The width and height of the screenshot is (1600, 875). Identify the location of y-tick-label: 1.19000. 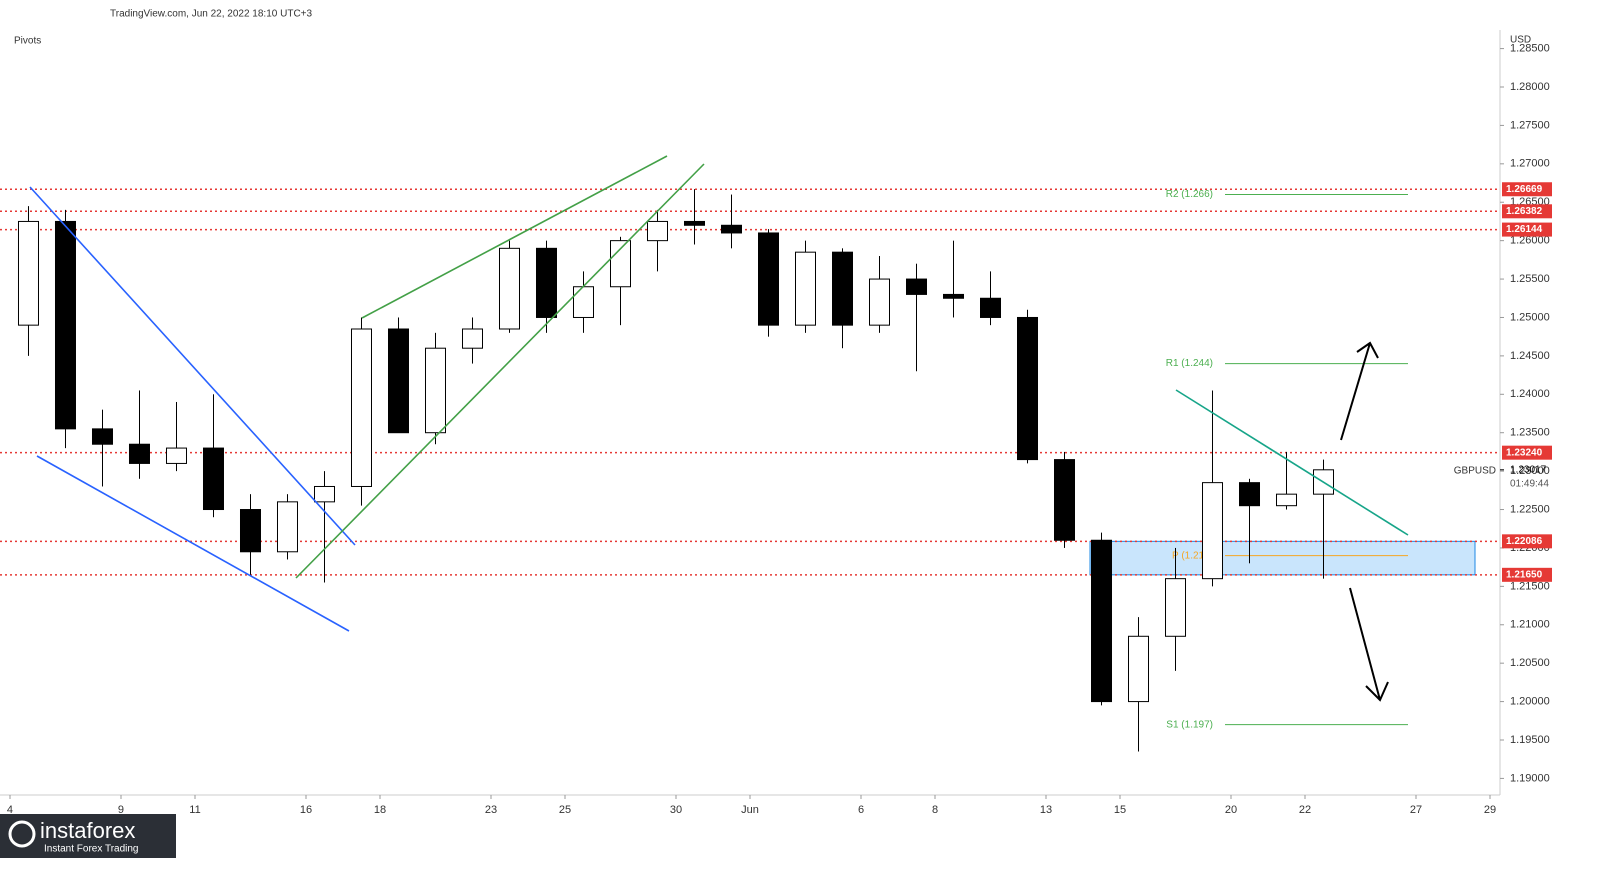
(1530, 778).